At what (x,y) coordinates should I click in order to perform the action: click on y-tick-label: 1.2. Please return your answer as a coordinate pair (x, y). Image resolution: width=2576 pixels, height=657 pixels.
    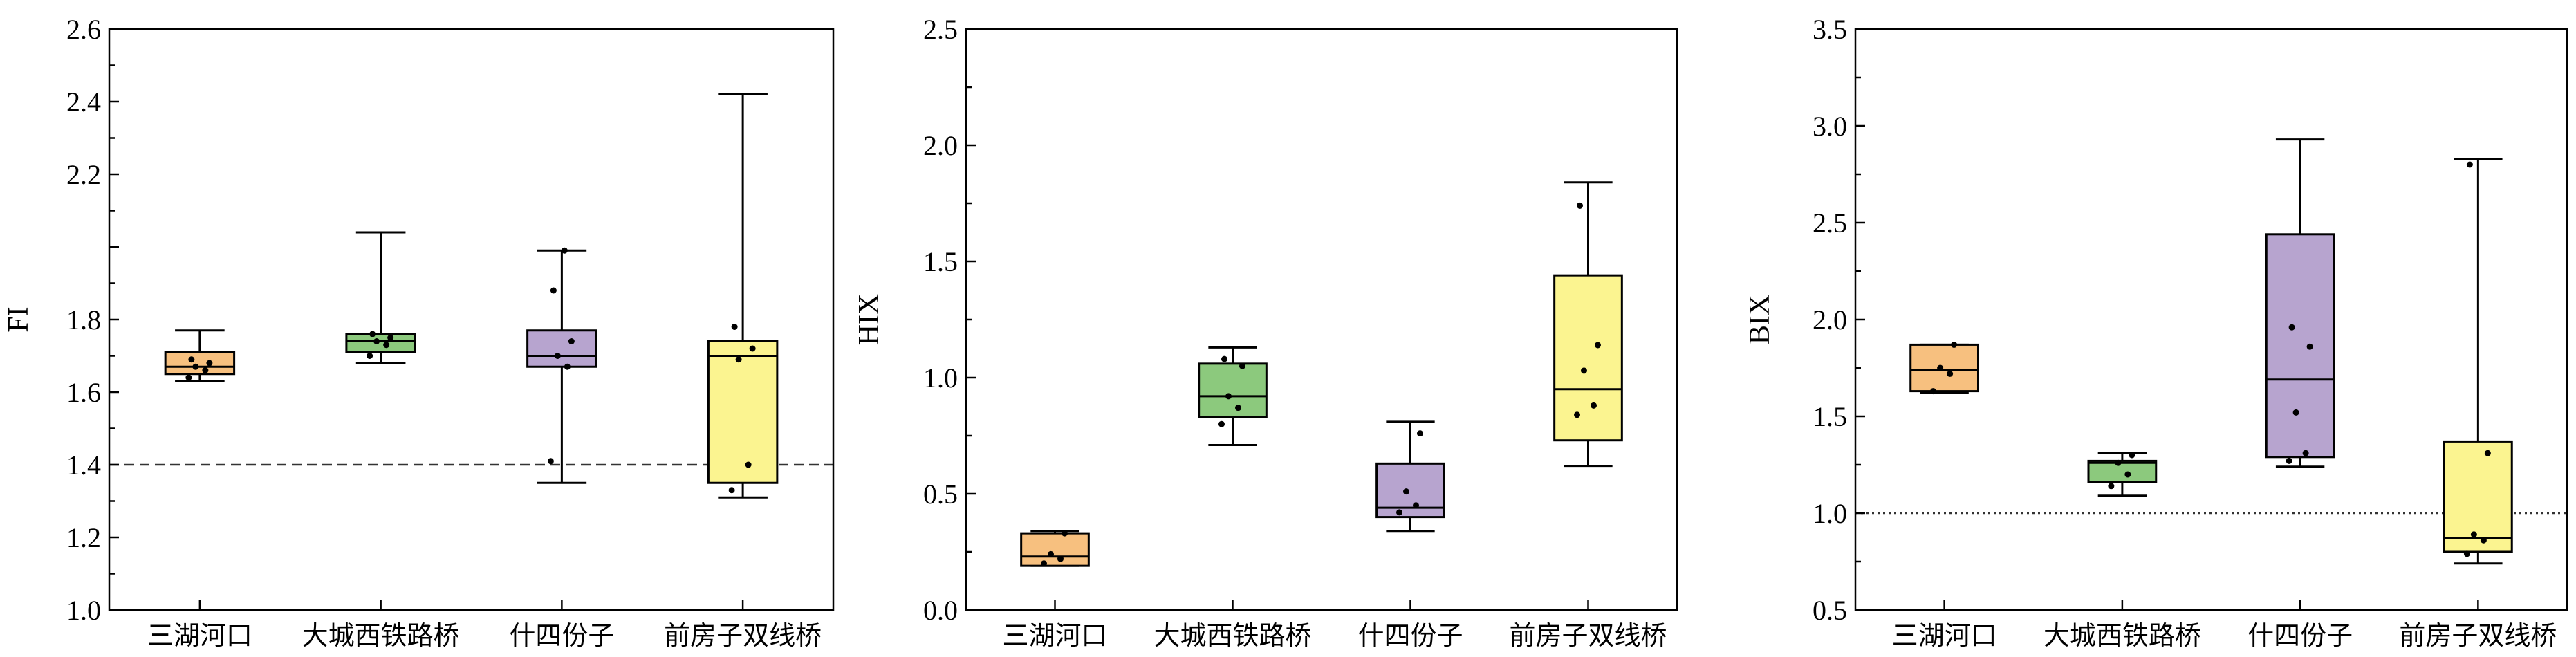
    Looking at the image, I should click on (83, 537).